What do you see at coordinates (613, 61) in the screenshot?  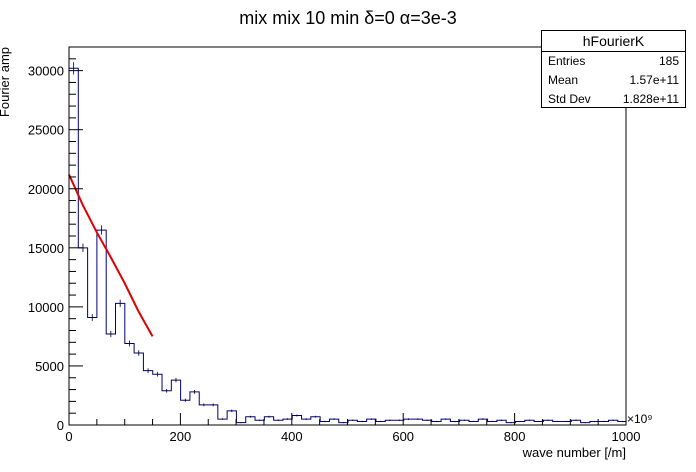 I see `stats-row-entries: Entries 185` at bounding box center [613, 61].